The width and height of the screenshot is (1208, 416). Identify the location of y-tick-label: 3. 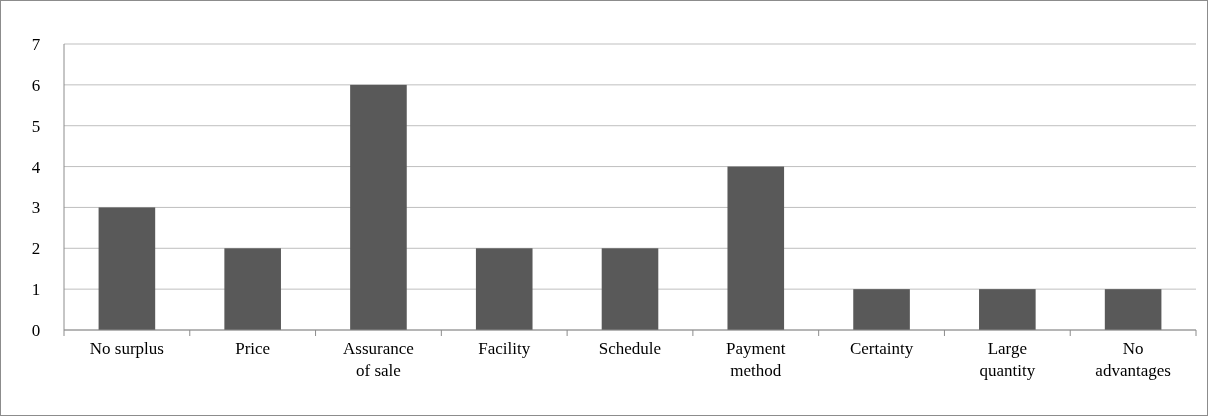
(36, 208).